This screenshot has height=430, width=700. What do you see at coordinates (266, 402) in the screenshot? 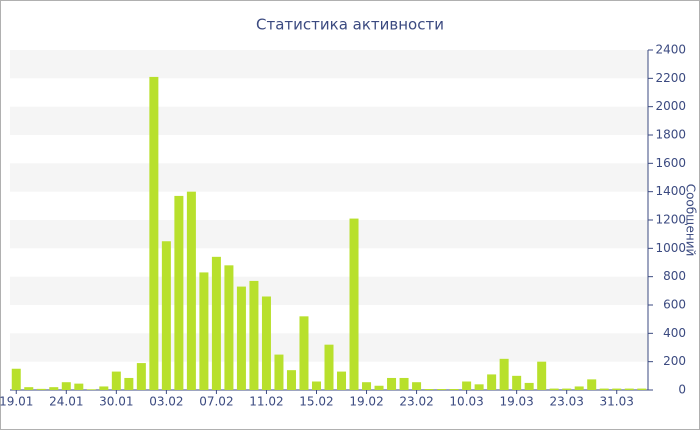
I see `x-tick-label: 11.02` at bounding box center [266, 402].